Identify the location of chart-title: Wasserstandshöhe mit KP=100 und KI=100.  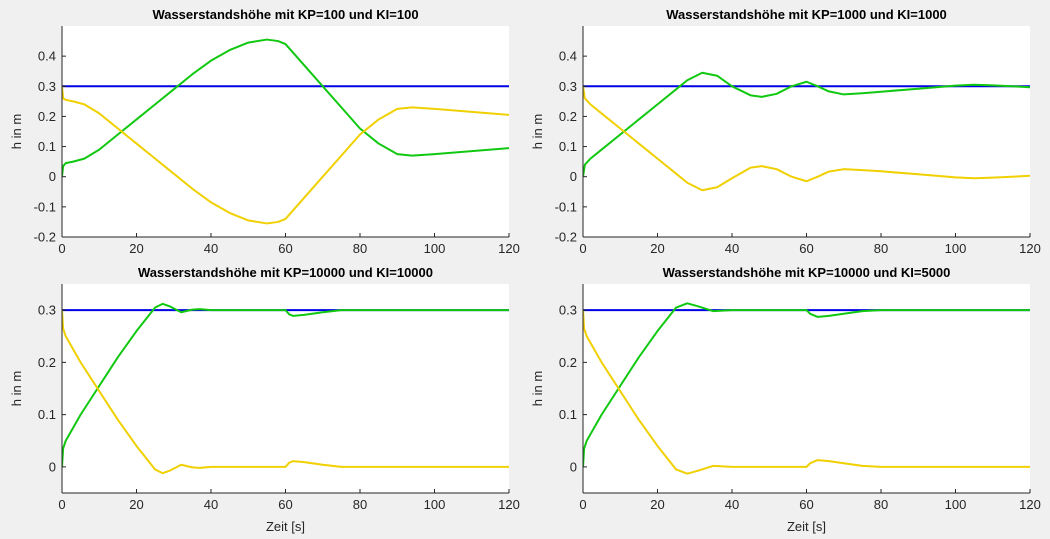
(285, 14).